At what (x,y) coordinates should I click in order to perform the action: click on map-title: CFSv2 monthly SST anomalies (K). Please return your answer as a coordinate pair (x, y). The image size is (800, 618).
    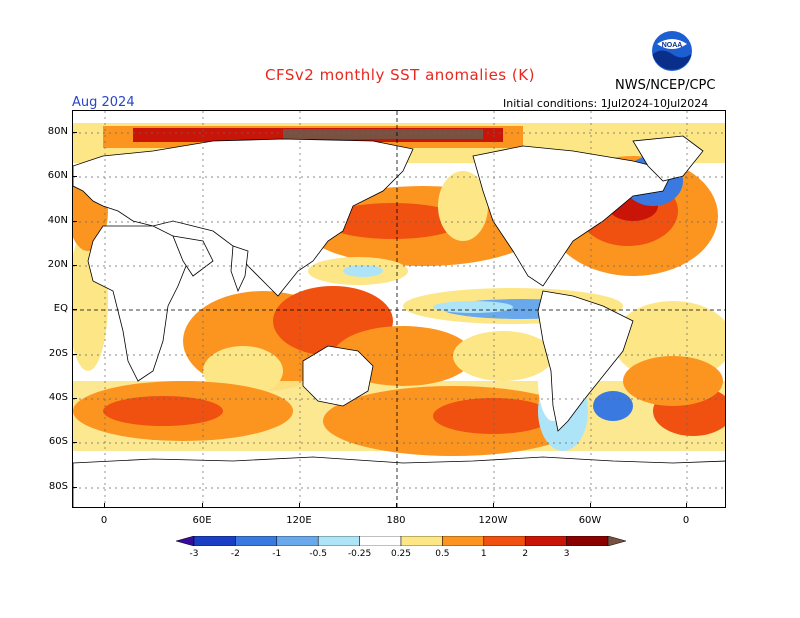
    Looking at the image, I should click on (400, 75).